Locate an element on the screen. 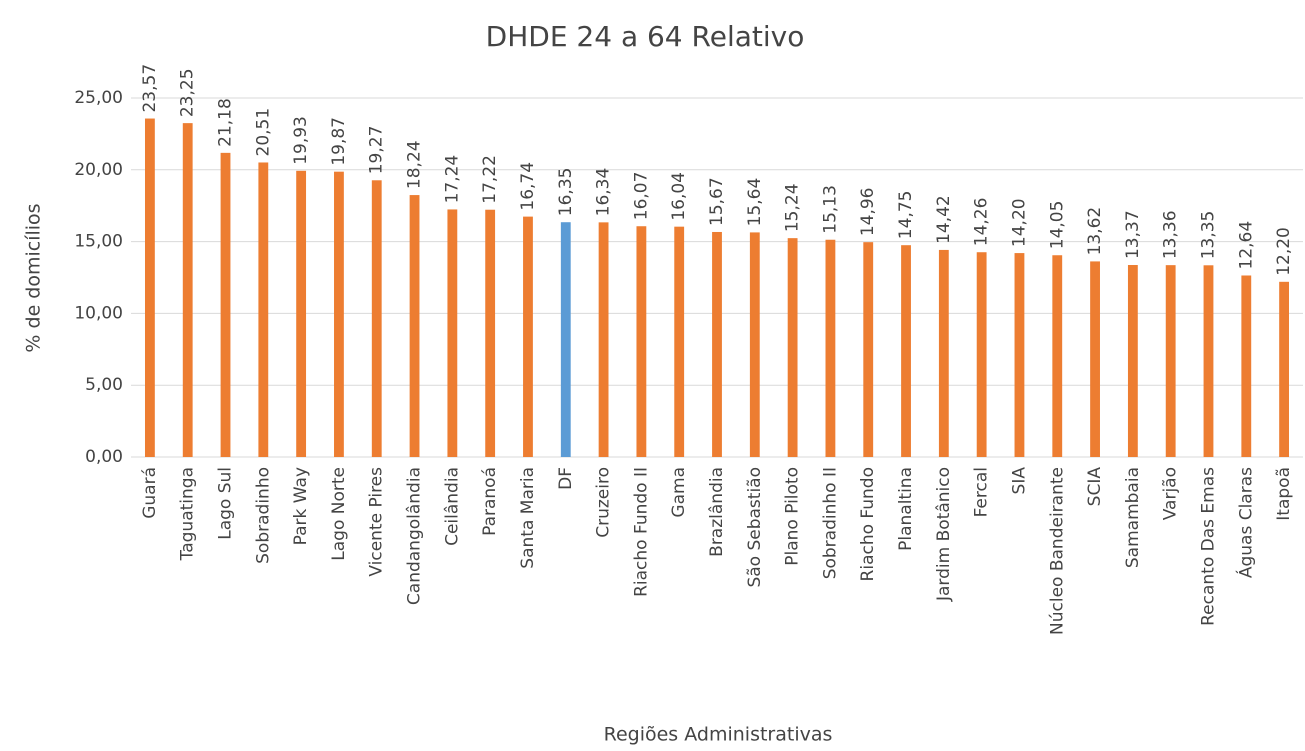 The height and width of the screenshot is (751, 1305). data-label: 16,74 is located at coordinates (528, 186).